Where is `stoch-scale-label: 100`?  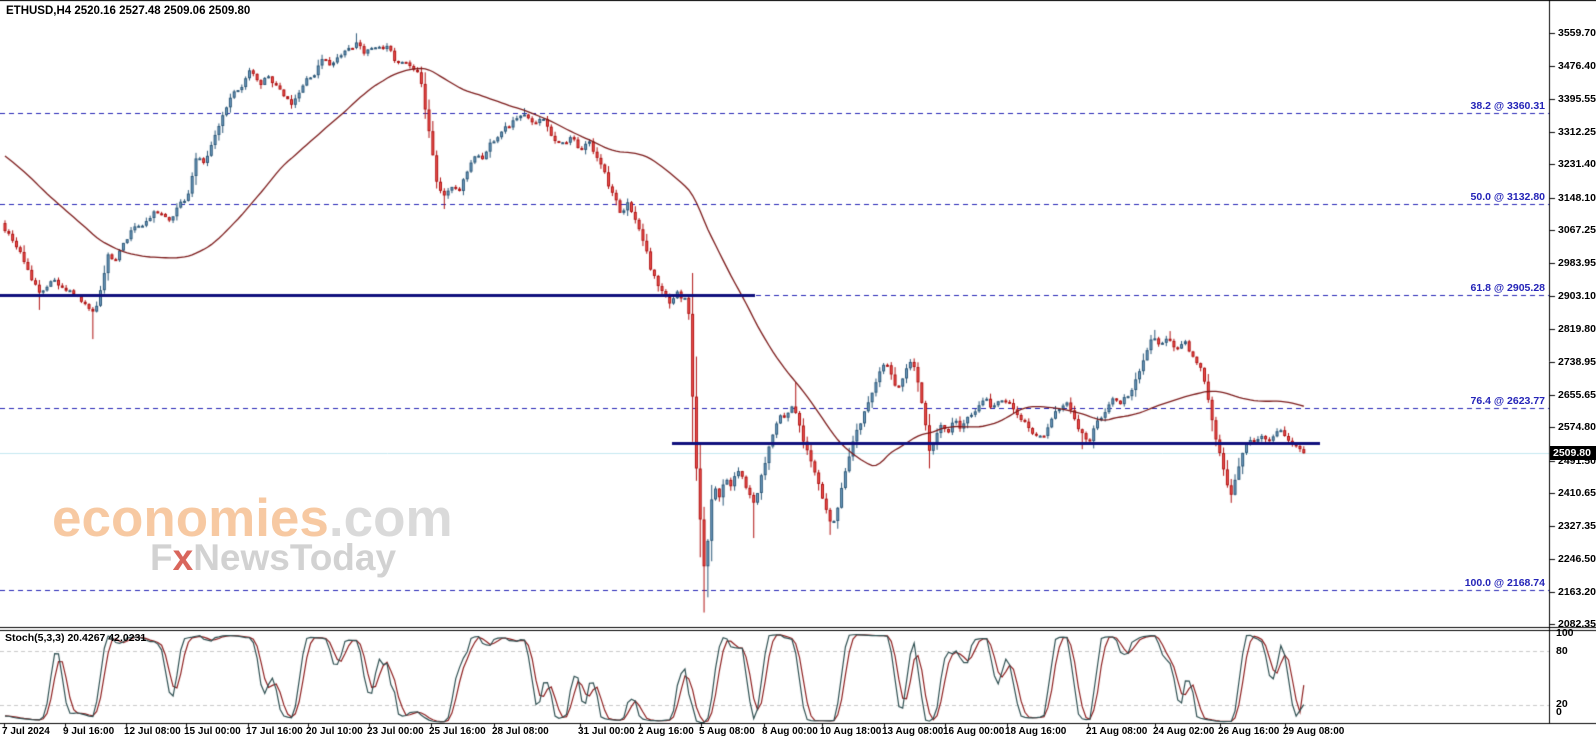 stoch-scale-label: 100 is located at coordinates (1565, 633).